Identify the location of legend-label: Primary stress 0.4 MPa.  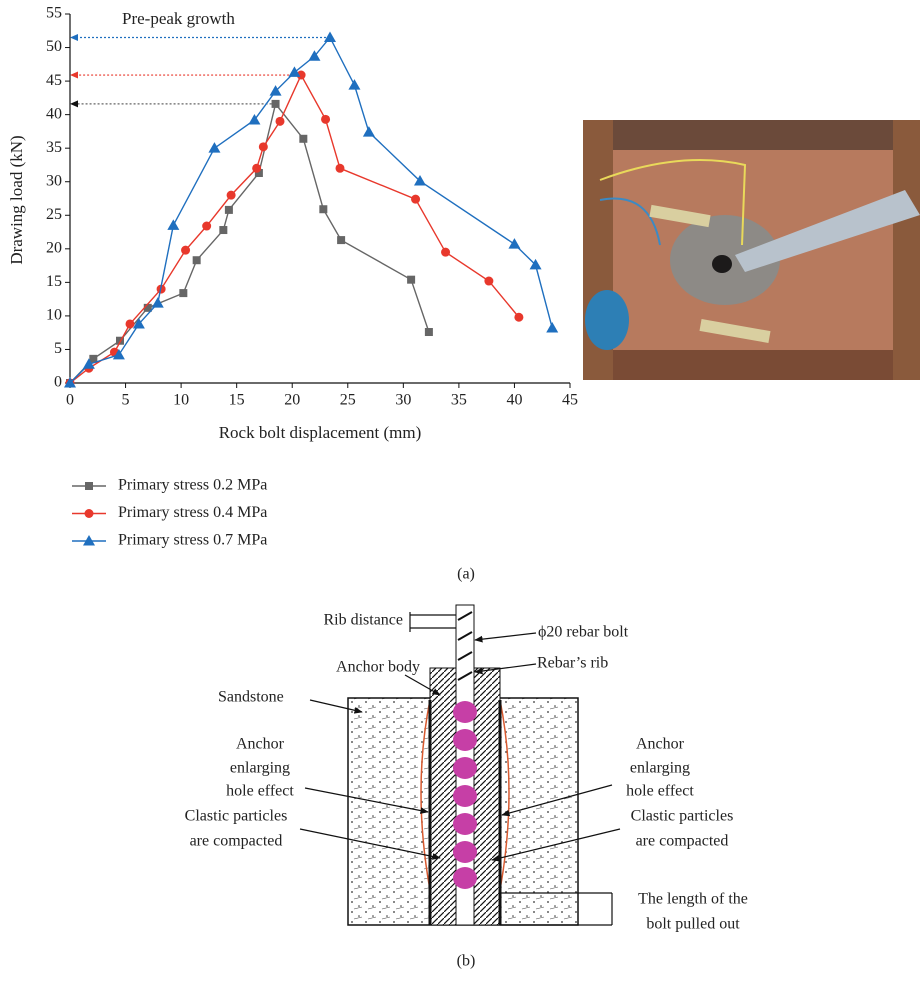
(192, 512).